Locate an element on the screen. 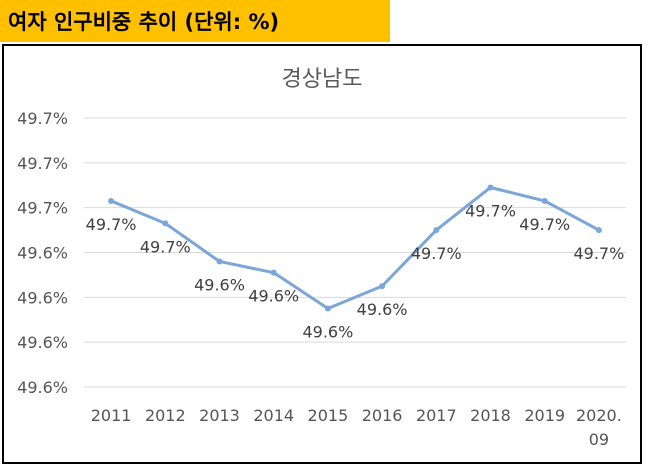 This screenshot has height=468, width=648. y-axis: 49.6% 49.6% 49.6% 49.6% 49.7% 49.7% 49.7% is located at coordinates (42, 253).